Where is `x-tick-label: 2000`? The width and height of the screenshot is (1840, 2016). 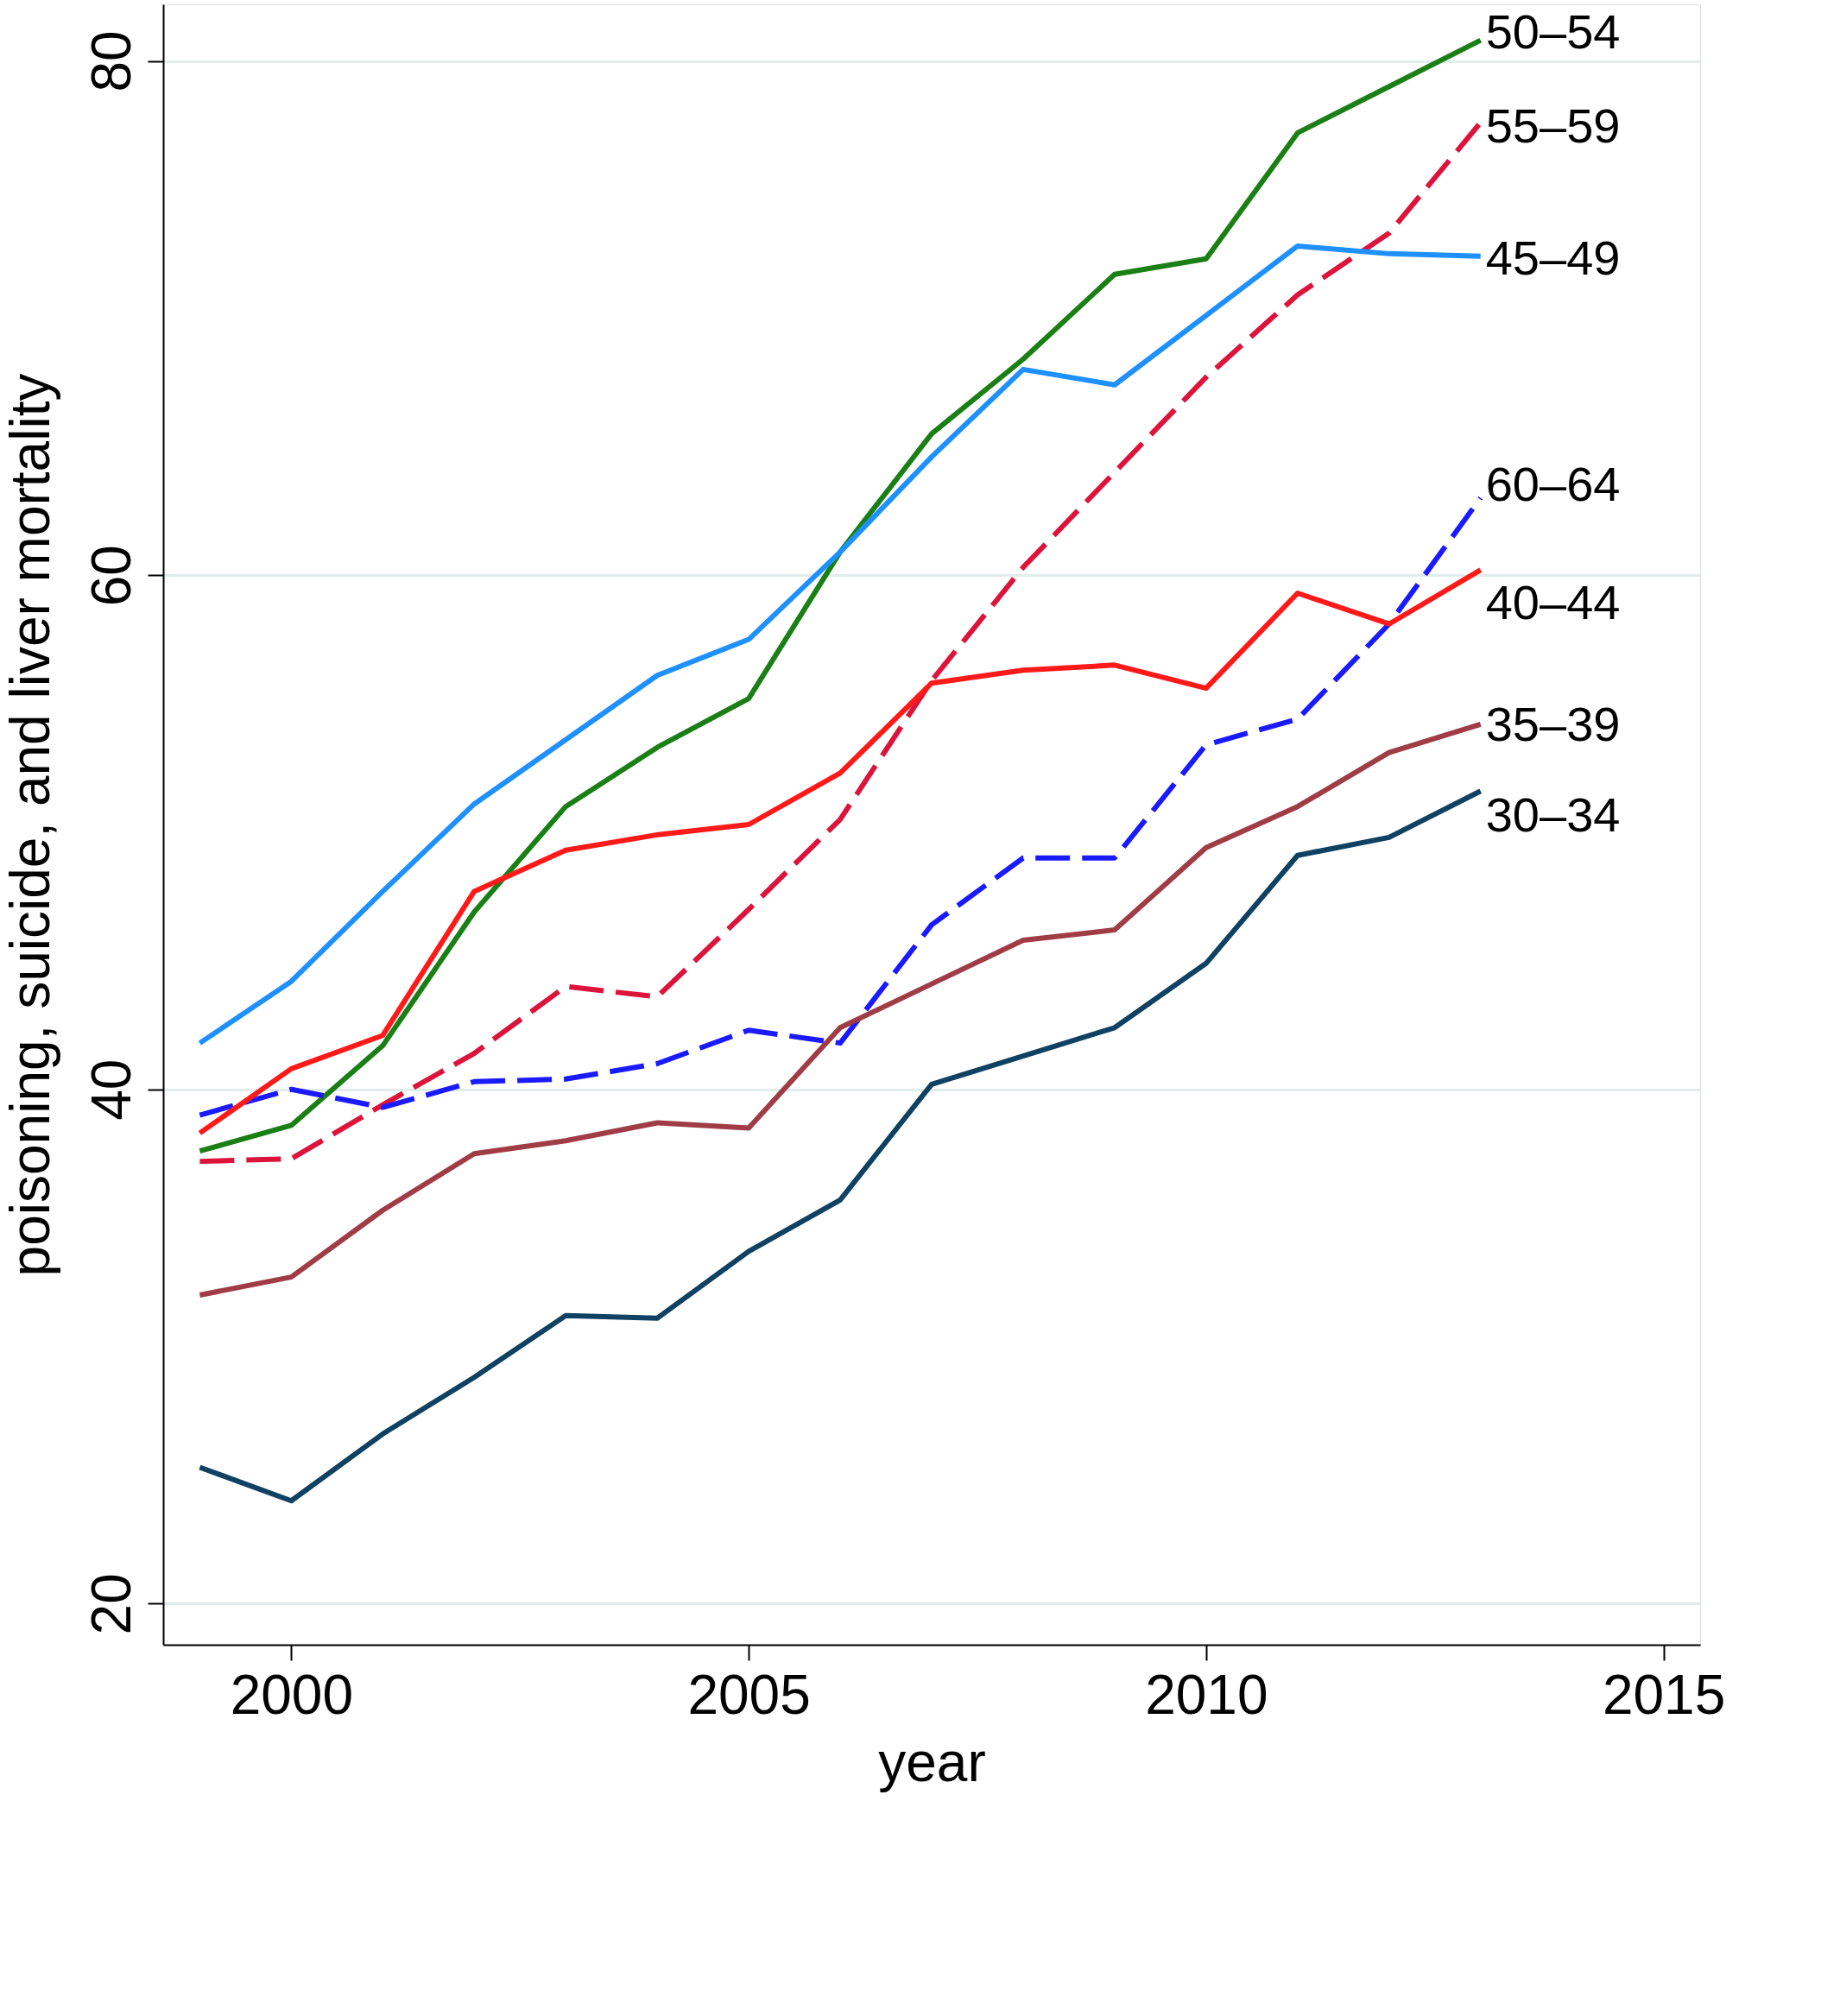
x-tick-label: 2000 is located at coordinates (292, 1694).